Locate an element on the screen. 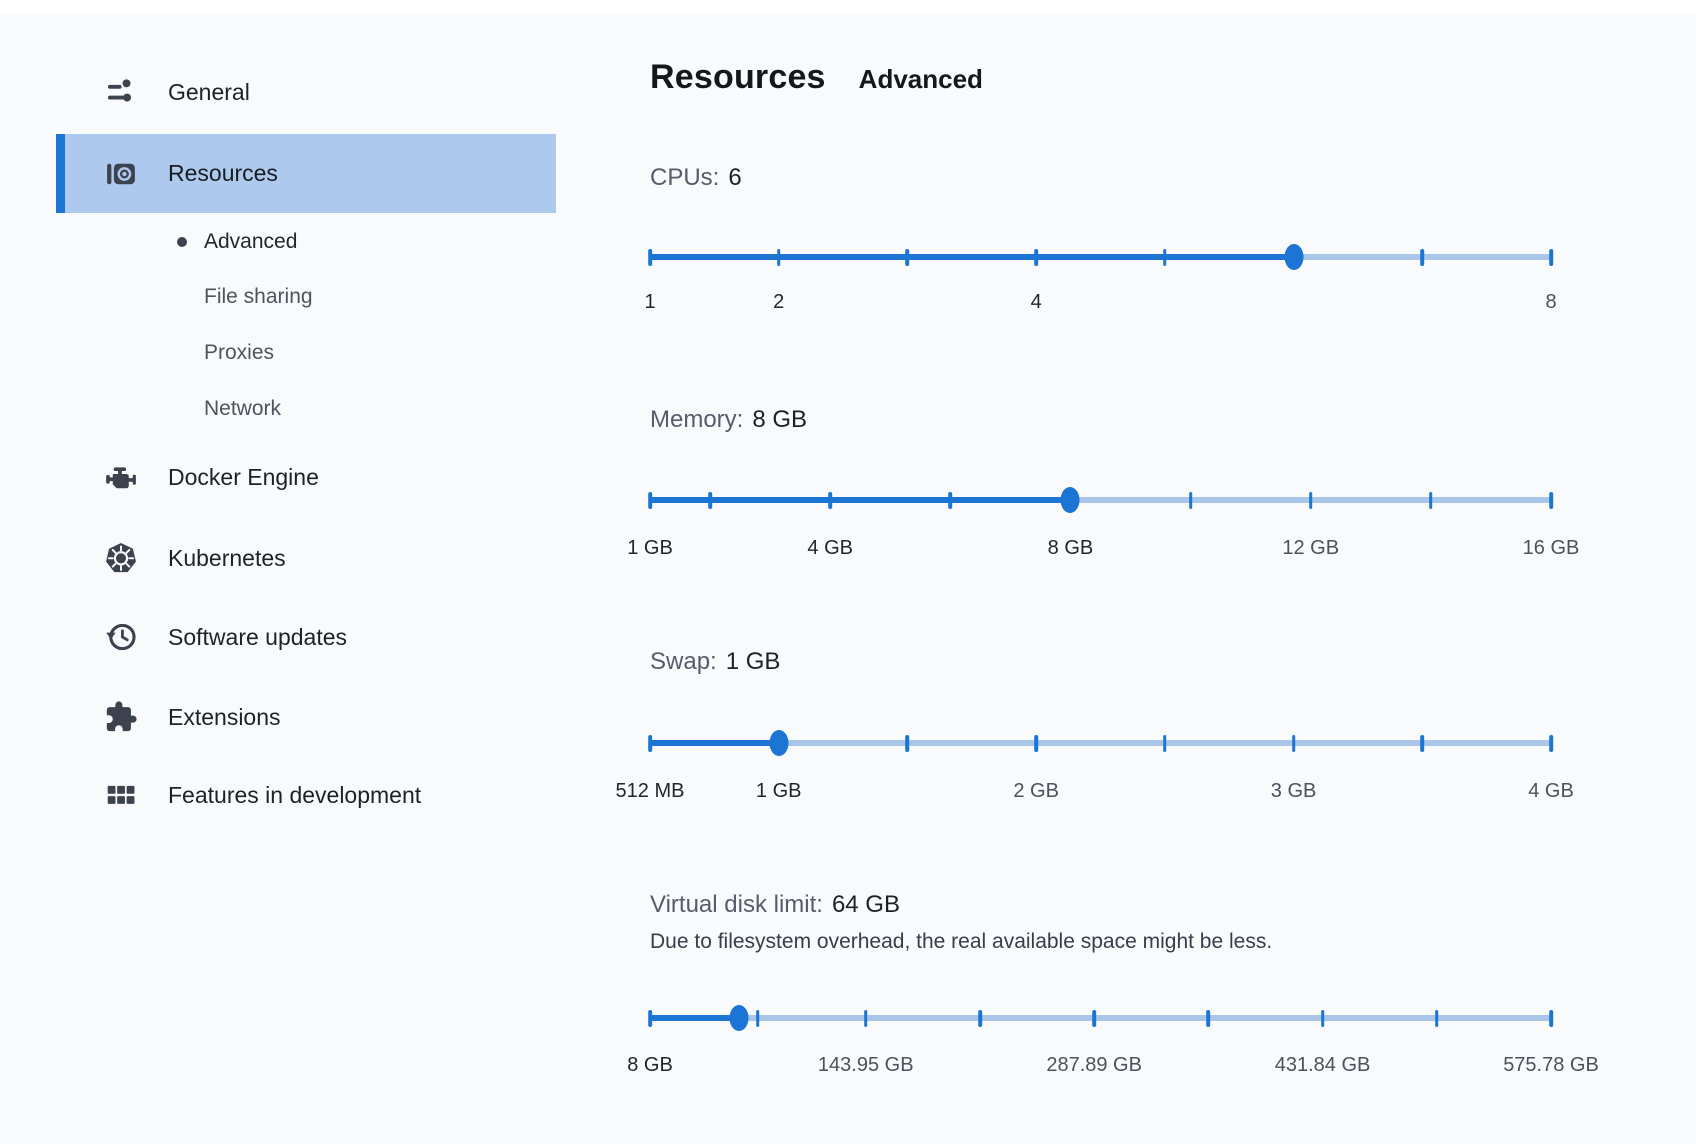 This screenshot has height=1144, width=1696. sidebar-subitem-label: Proxies is located at coordinates (239, 352).